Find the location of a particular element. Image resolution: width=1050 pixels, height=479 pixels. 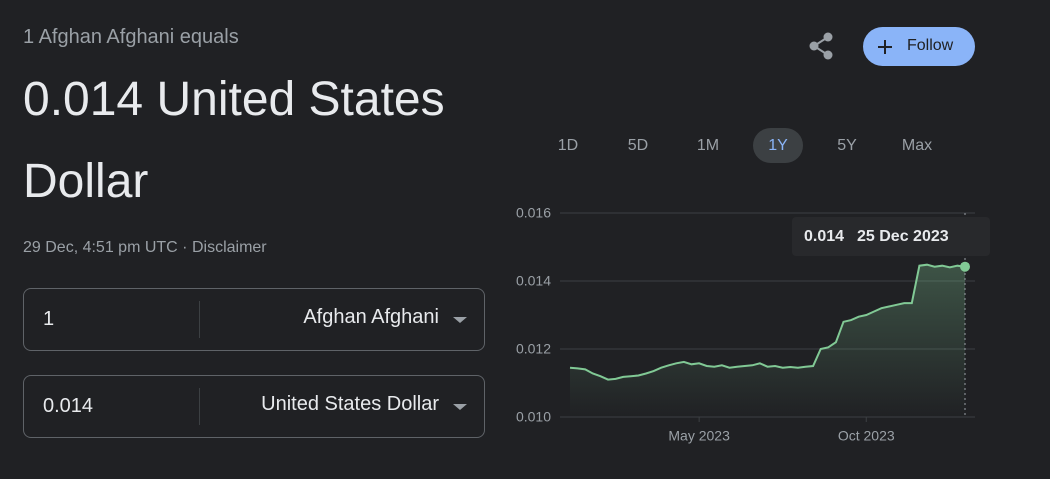

disclaimer: Disclaimer is located at coordinates (229, 247).